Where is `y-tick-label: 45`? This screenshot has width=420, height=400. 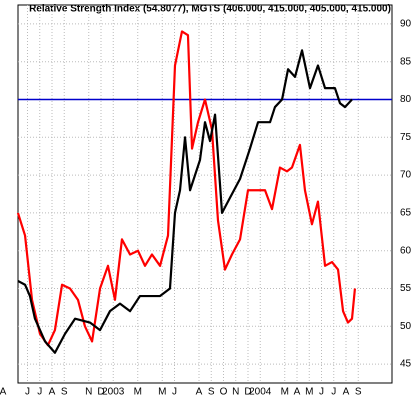 y-tick-label: 45 is located at coordinates (406, 364).